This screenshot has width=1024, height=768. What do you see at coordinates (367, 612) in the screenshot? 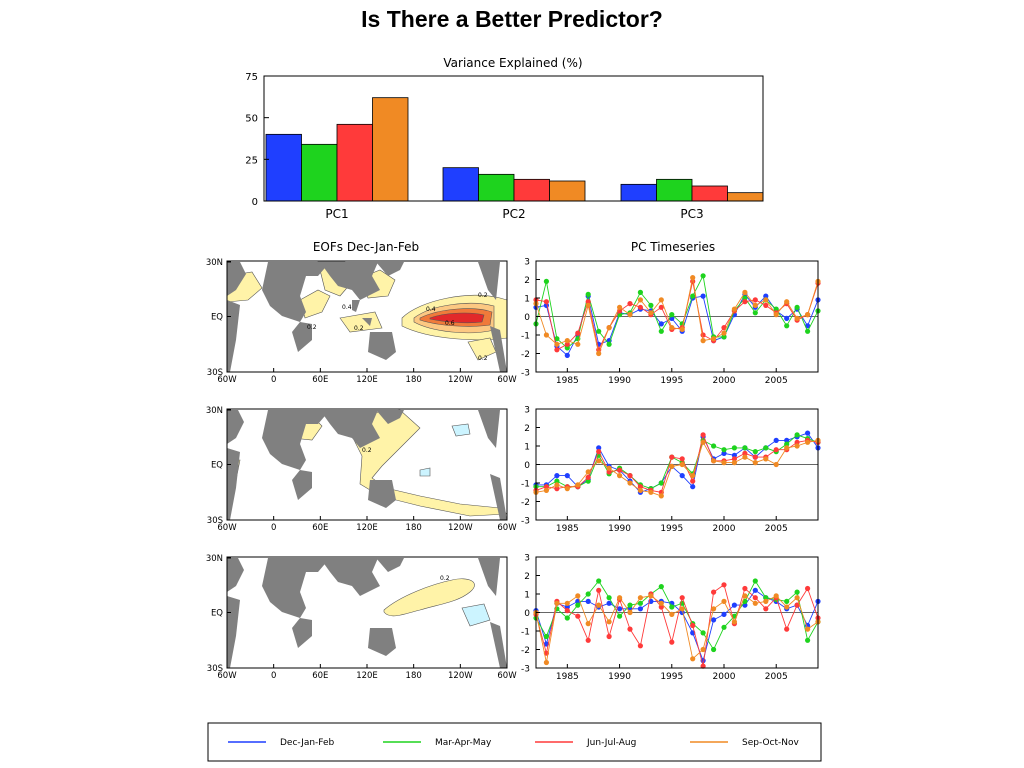
I see `eof-map-3: 0.2` at bounding box center [367, 612].